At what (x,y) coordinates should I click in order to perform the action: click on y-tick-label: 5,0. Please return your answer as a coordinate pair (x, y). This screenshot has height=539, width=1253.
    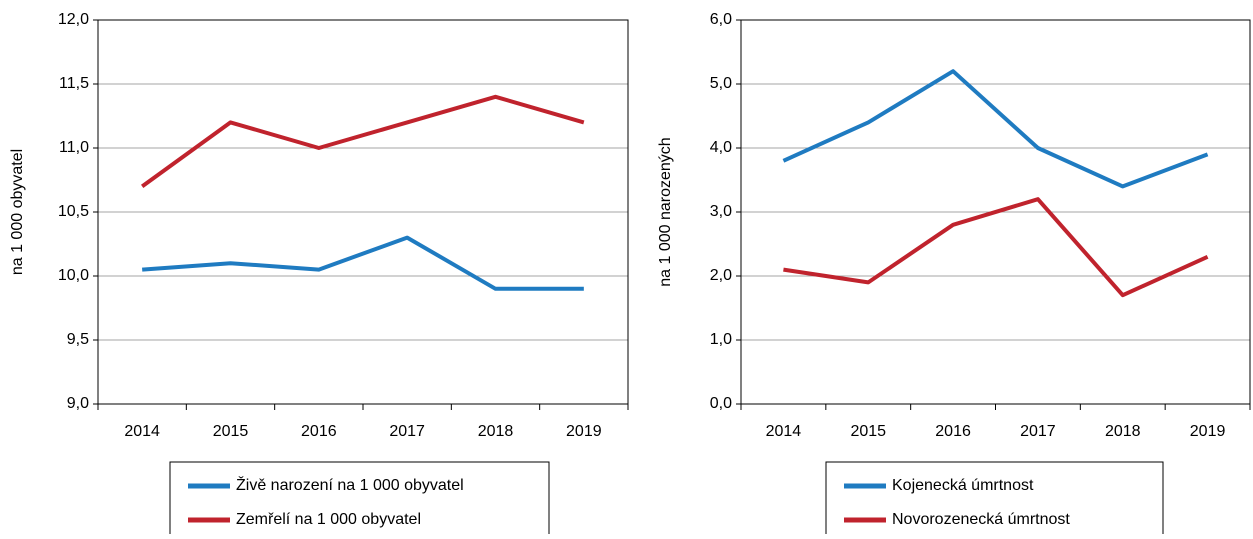
    Looking at the image, I should click on (721, 83).